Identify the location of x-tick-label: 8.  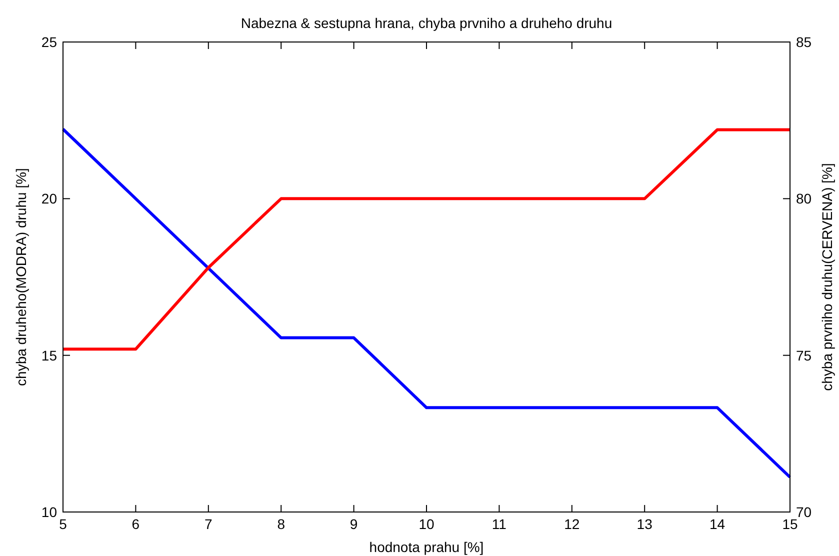
(281, 524).